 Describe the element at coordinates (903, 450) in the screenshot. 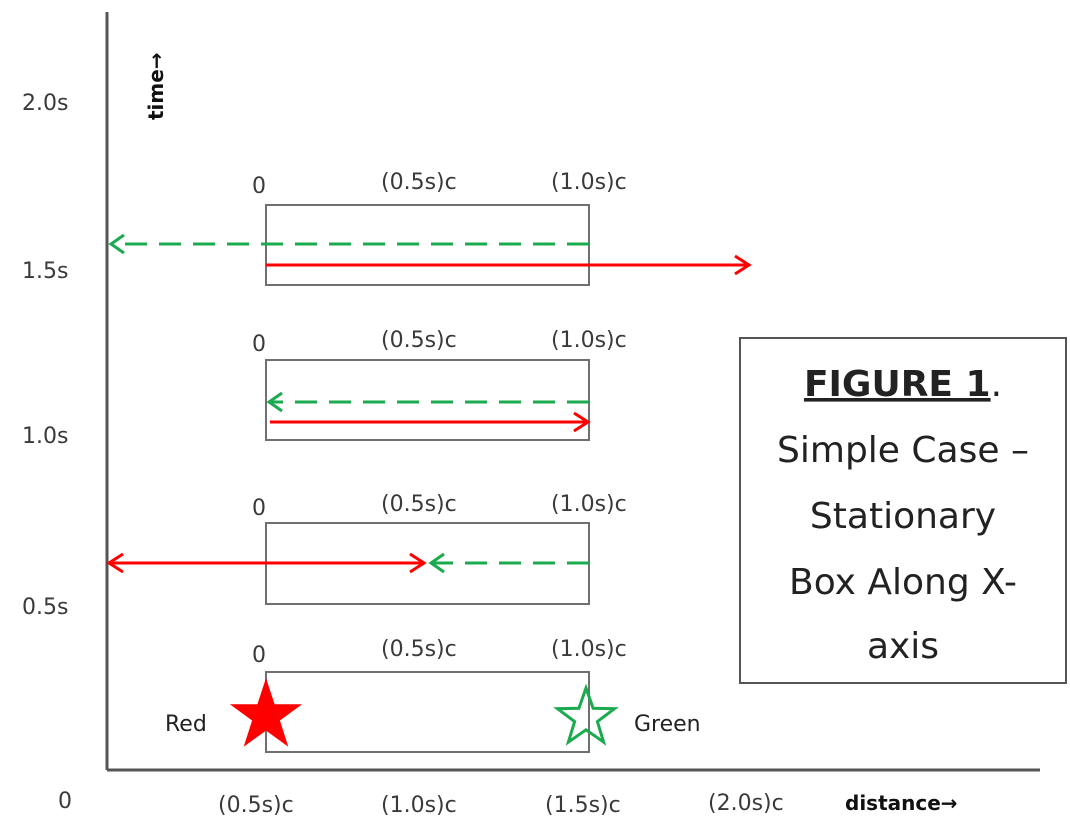

I see `caption-line-1: Simple Case –` at that location.